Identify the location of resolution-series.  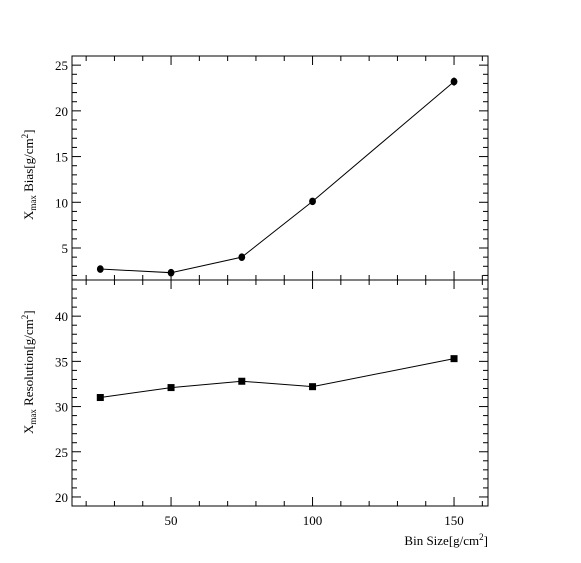
(277, 378).